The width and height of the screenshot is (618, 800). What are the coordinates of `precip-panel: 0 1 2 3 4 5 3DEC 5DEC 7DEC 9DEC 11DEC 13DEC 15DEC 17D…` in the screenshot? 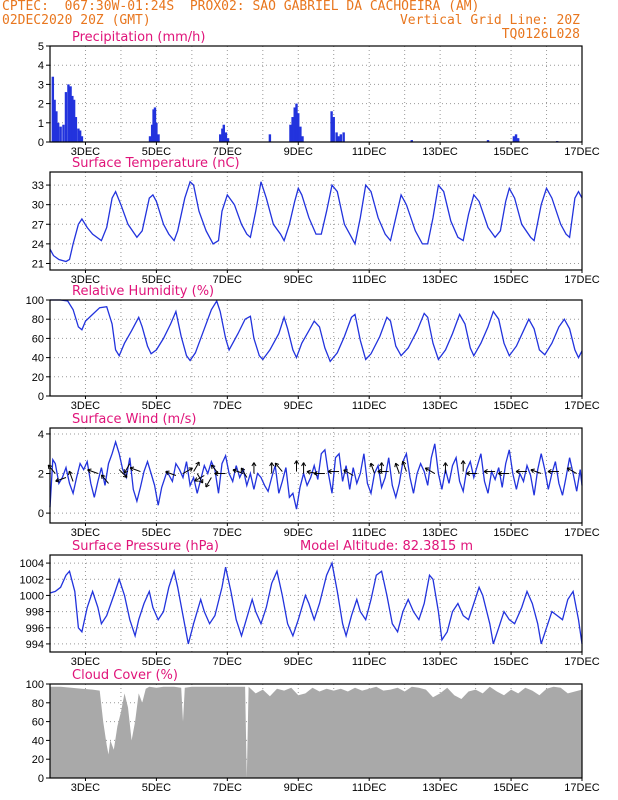 It's located at (319, 94).